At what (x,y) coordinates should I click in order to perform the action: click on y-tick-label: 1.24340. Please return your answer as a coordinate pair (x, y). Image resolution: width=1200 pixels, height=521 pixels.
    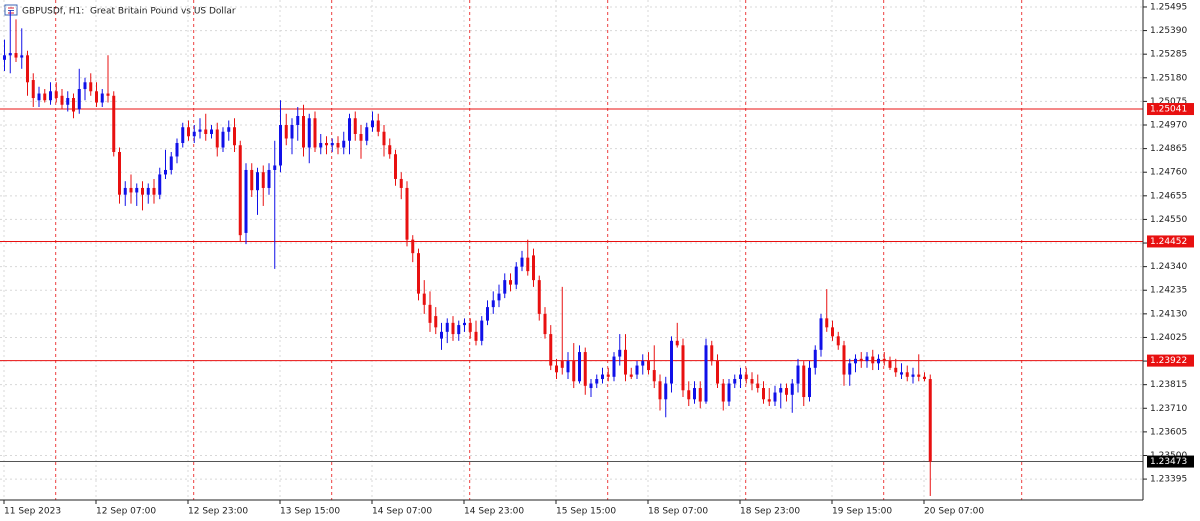
    Looking at the image, I should click on (1168, 267).